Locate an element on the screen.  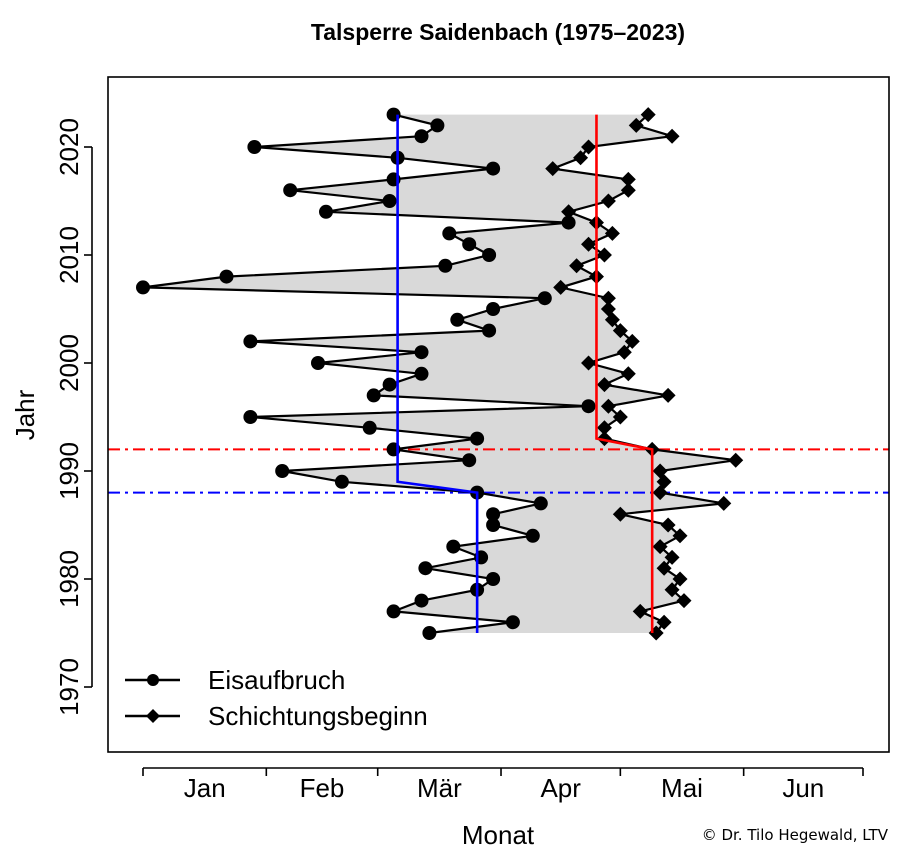
point-schichtungsbeginn-2009 is located at coordinates (577, 266).